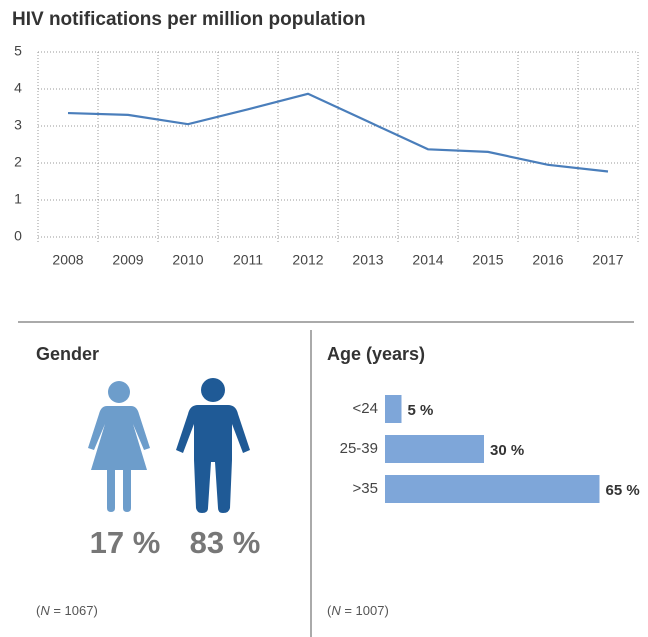 This screenshot has height=637, width=648. What do you see at coordinates (307, 260) in the screenshot?
I see `x-tick-label: 2012` at bounding box center [307, 260].